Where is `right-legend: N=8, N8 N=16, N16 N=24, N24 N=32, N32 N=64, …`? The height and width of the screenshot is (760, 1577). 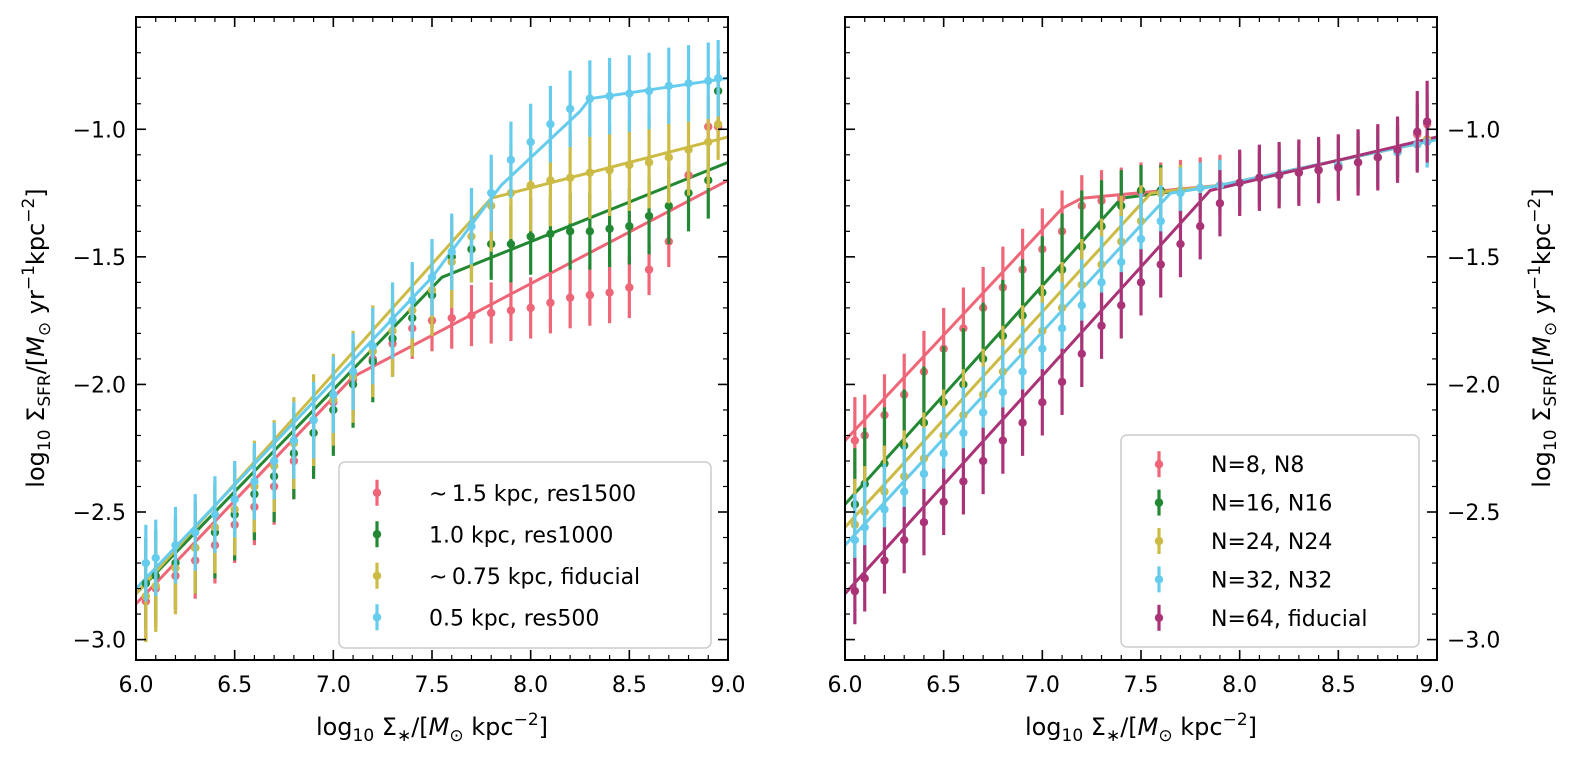
right-legend: N=8, N8 N=16, N16 N=24, N24 N=32, N32 N=64, … is located at coordinates (1270, 541).